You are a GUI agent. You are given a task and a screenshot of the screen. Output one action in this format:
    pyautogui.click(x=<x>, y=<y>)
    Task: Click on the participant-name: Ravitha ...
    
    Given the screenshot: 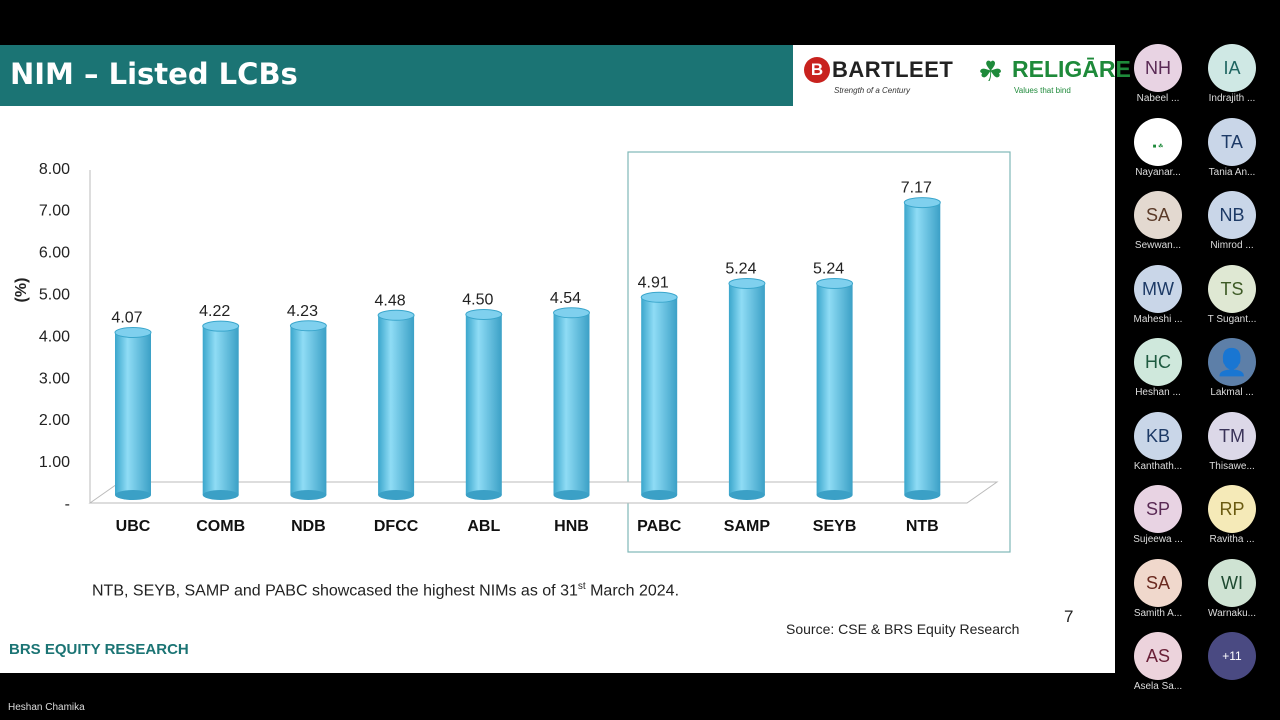 What is the action you would take?
    pyautogui.click(x=1232, y=539)
    